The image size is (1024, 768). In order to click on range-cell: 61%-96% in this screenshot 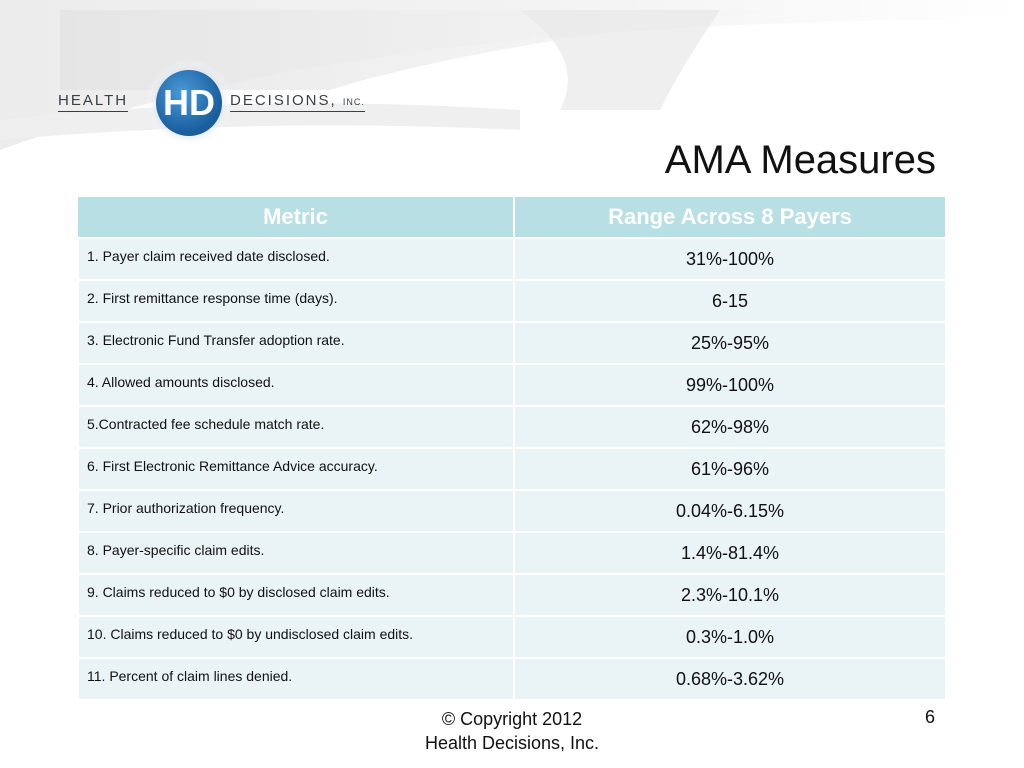, I will do `click(730, 469)`.